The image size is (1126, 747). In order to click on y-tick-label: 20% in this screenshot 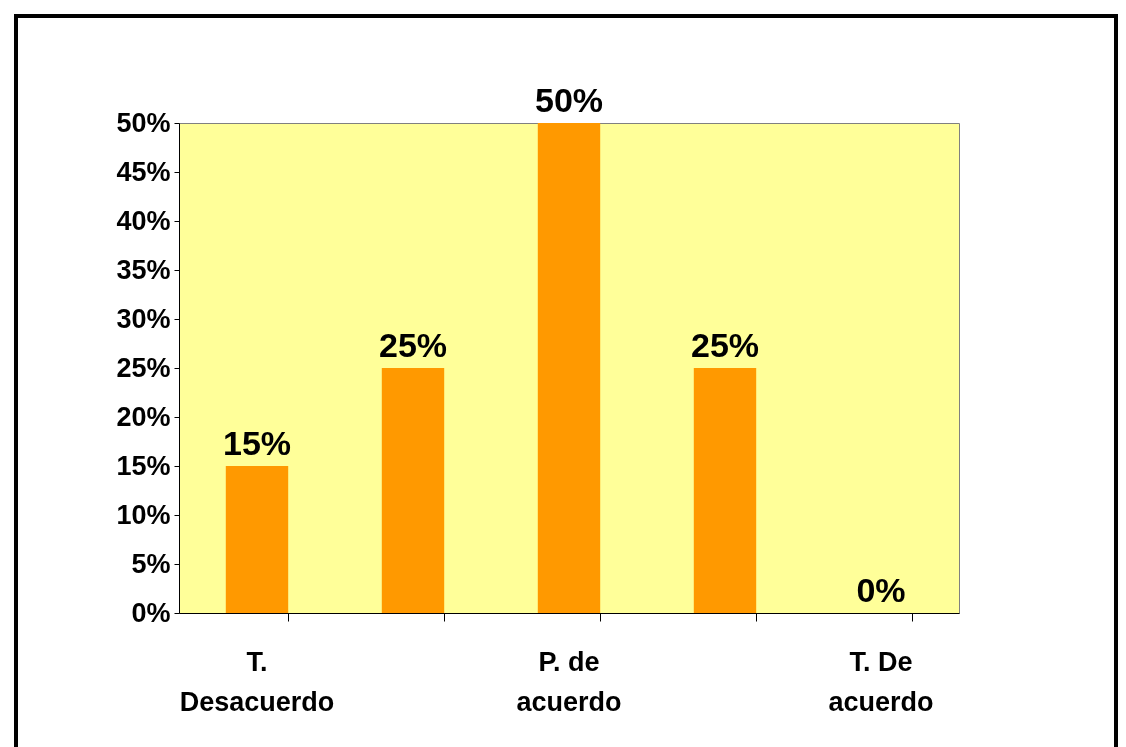, I will do `click(143, 416)`.